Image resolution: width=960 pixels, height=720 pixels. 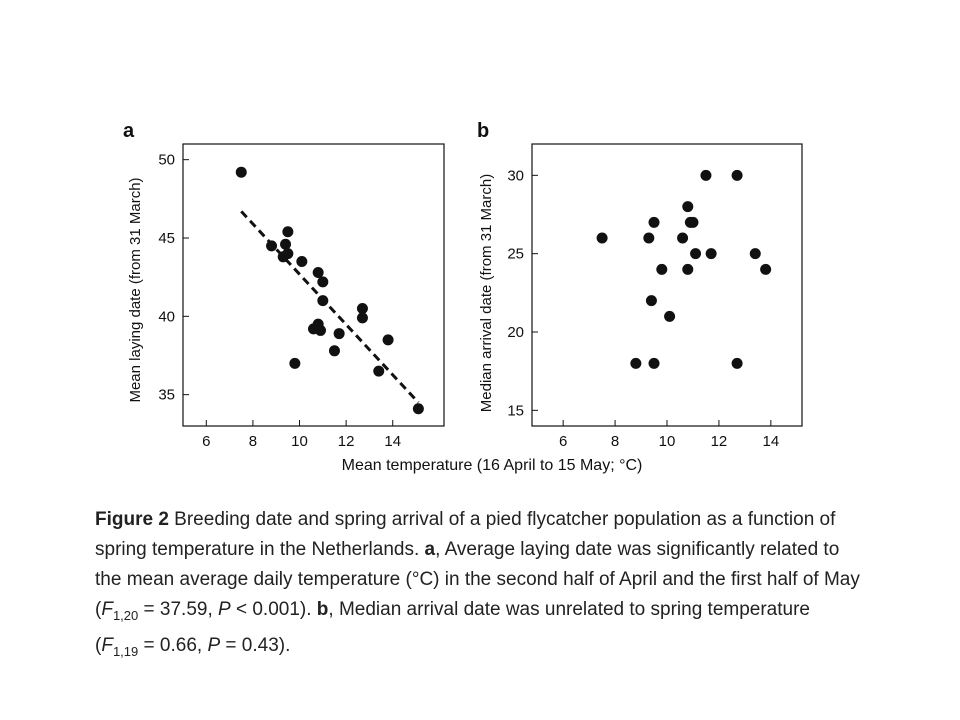 I want to click on y-tick-label: 15, so click(x=515, y=410).